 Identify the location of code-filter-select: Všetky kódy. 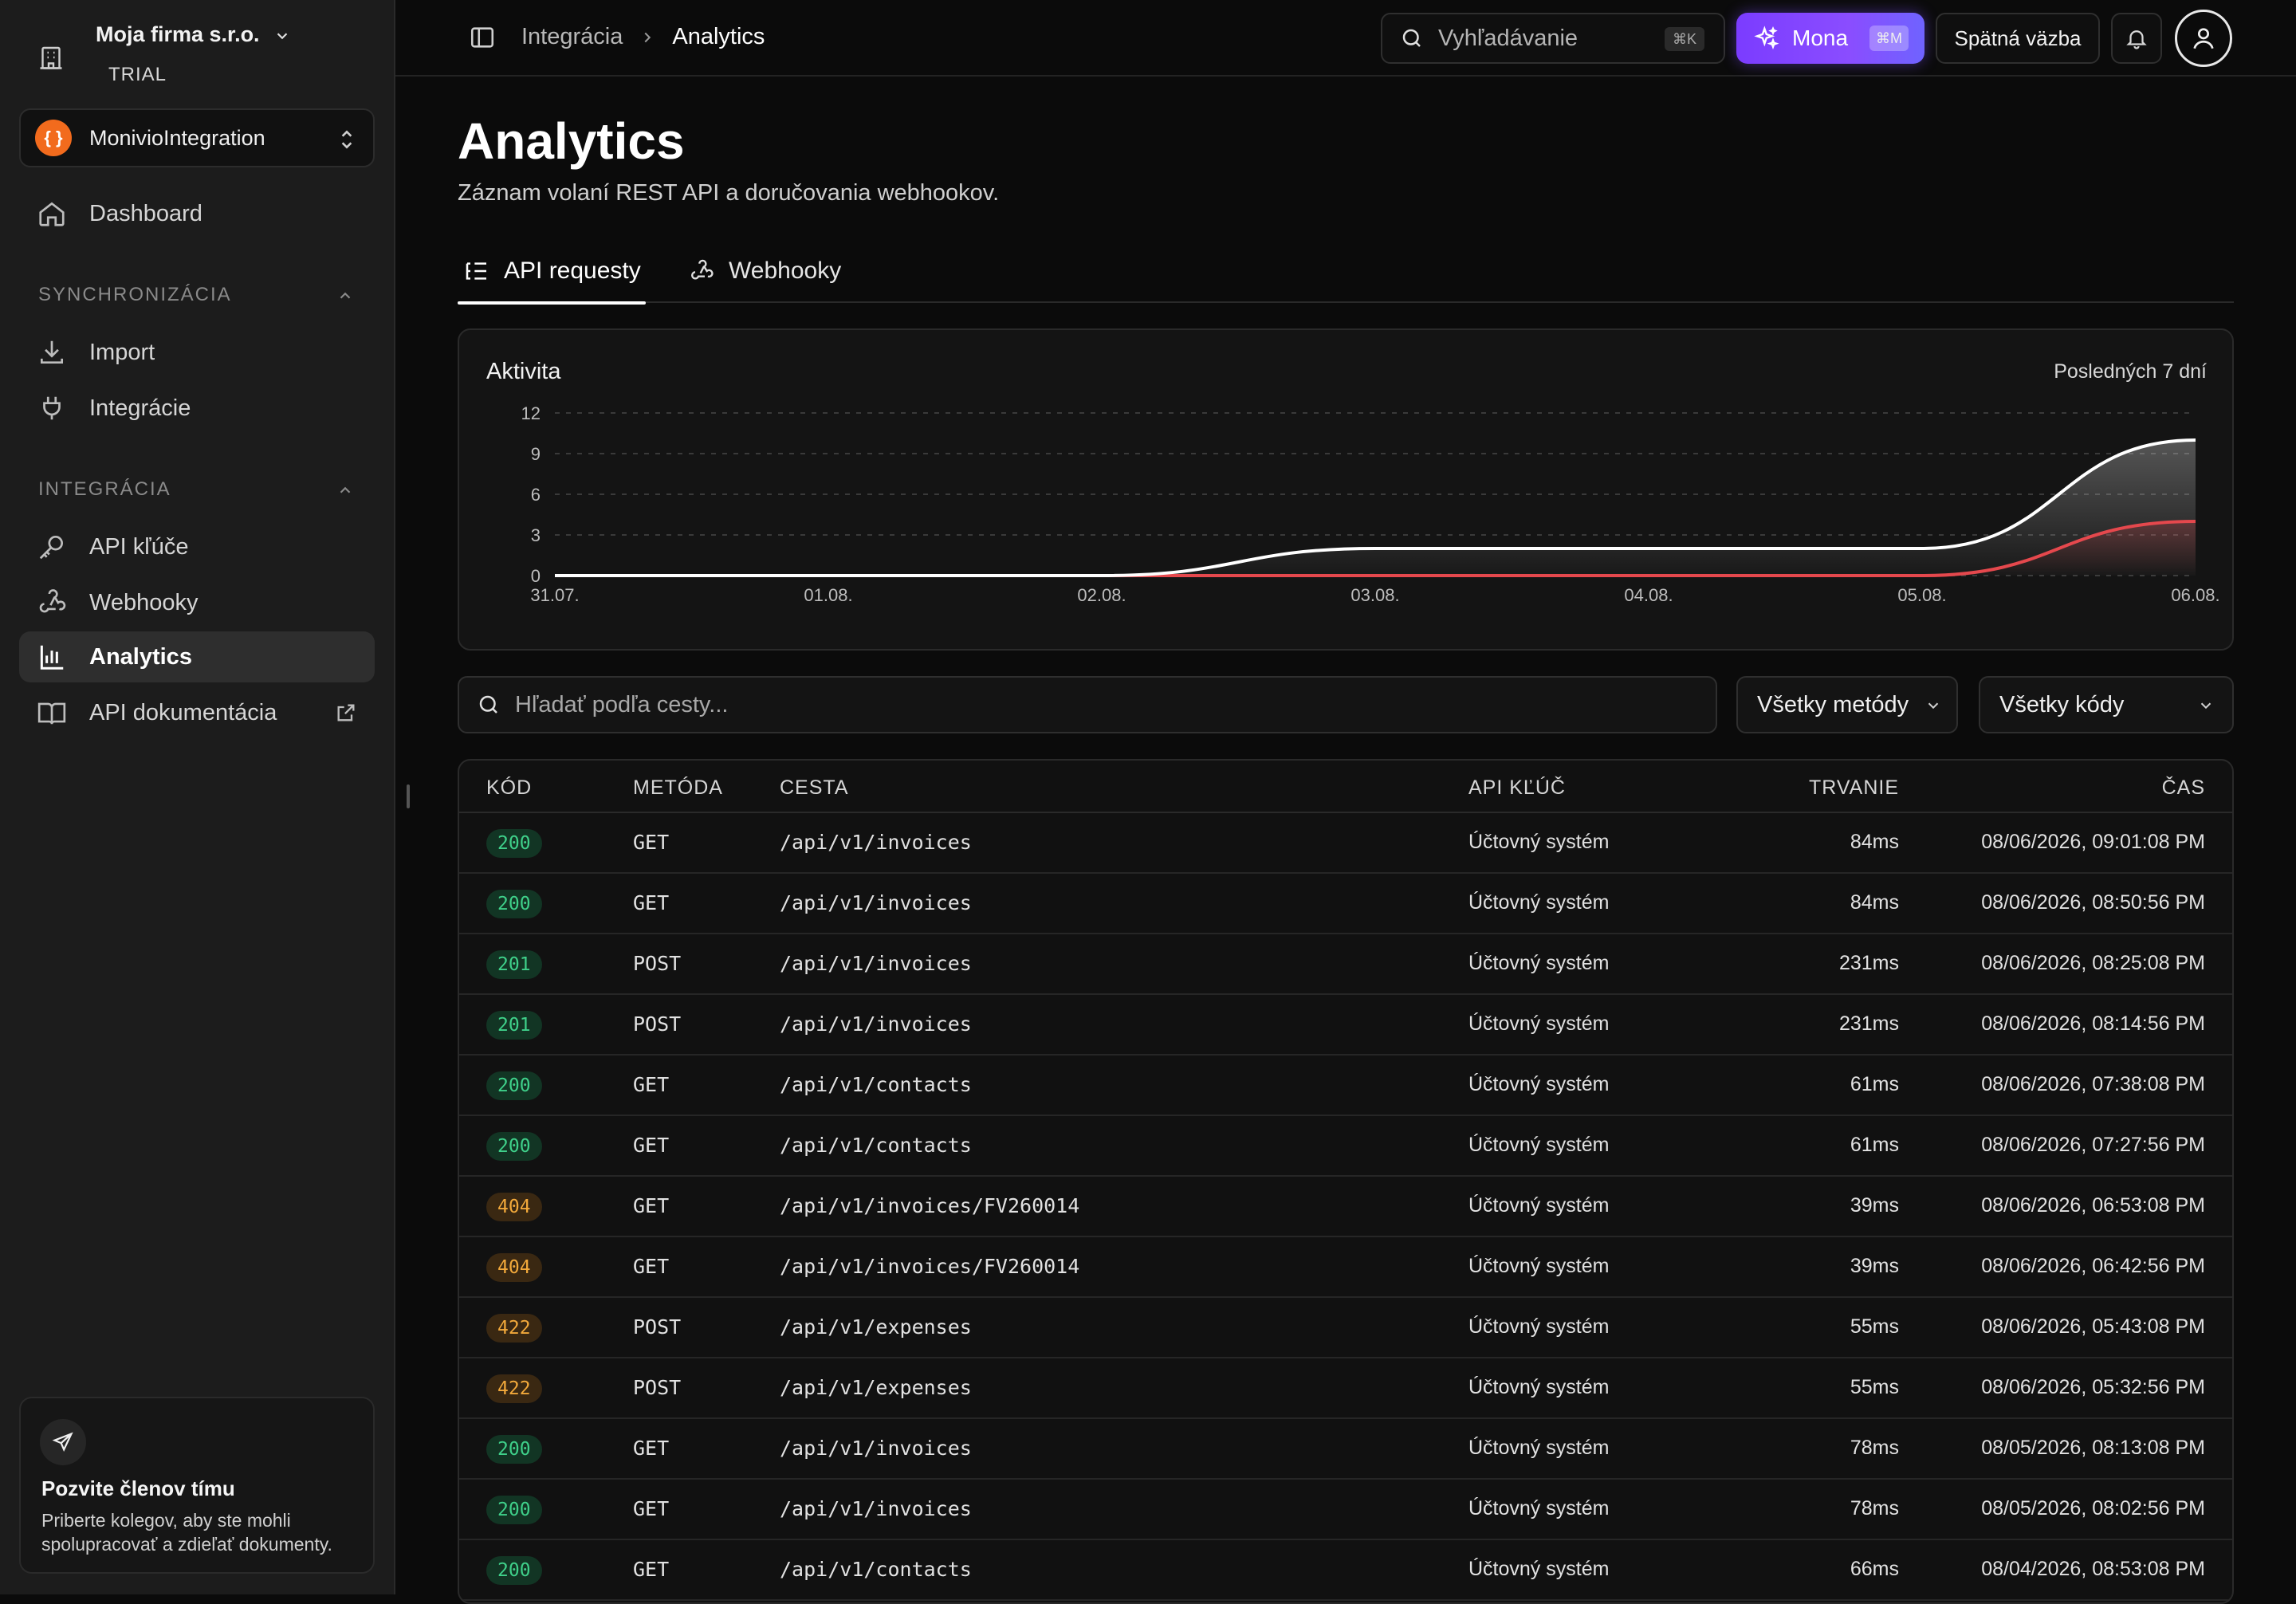
(2106, 704).